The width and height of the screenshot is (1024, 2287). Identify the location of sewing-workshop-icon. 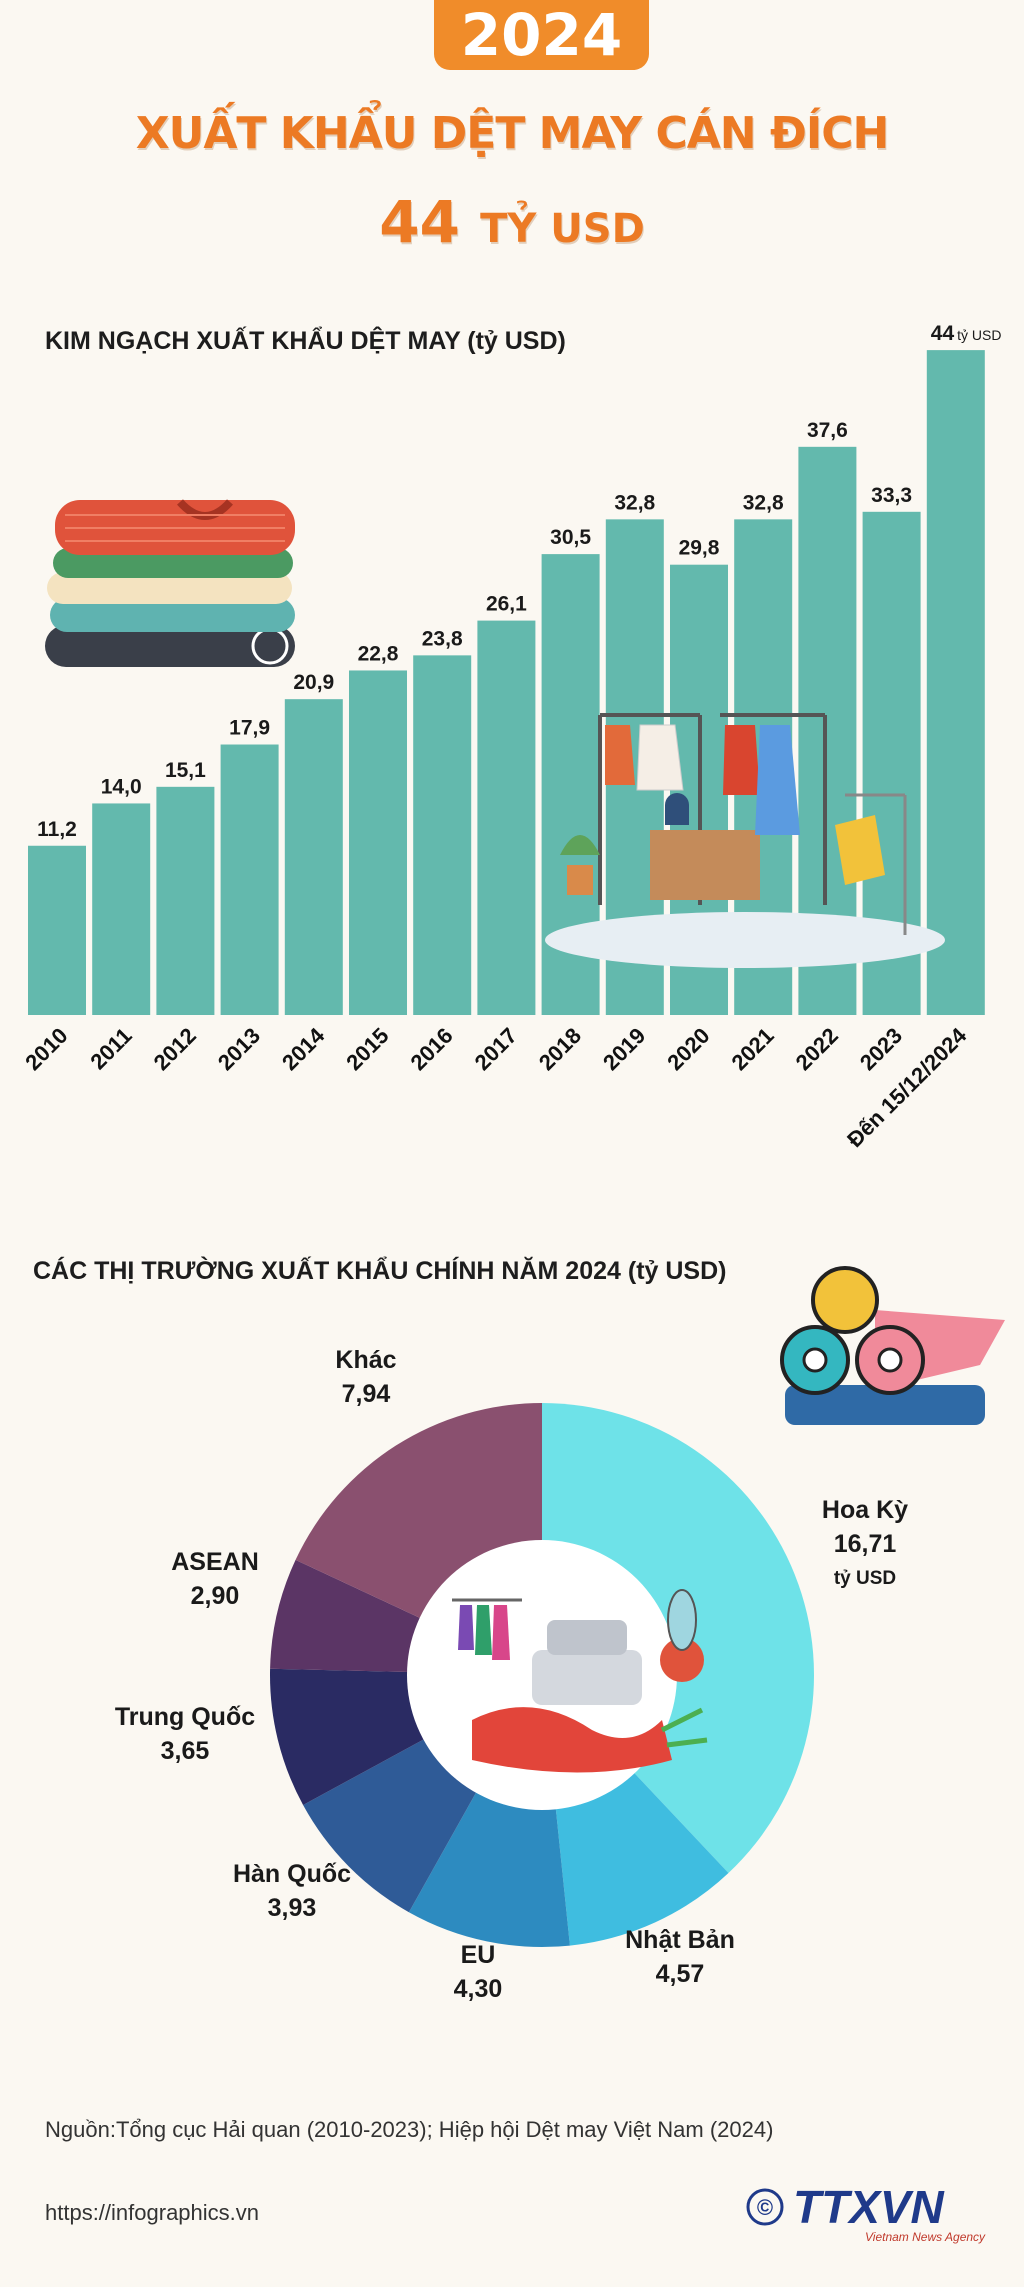
(580, 1681).